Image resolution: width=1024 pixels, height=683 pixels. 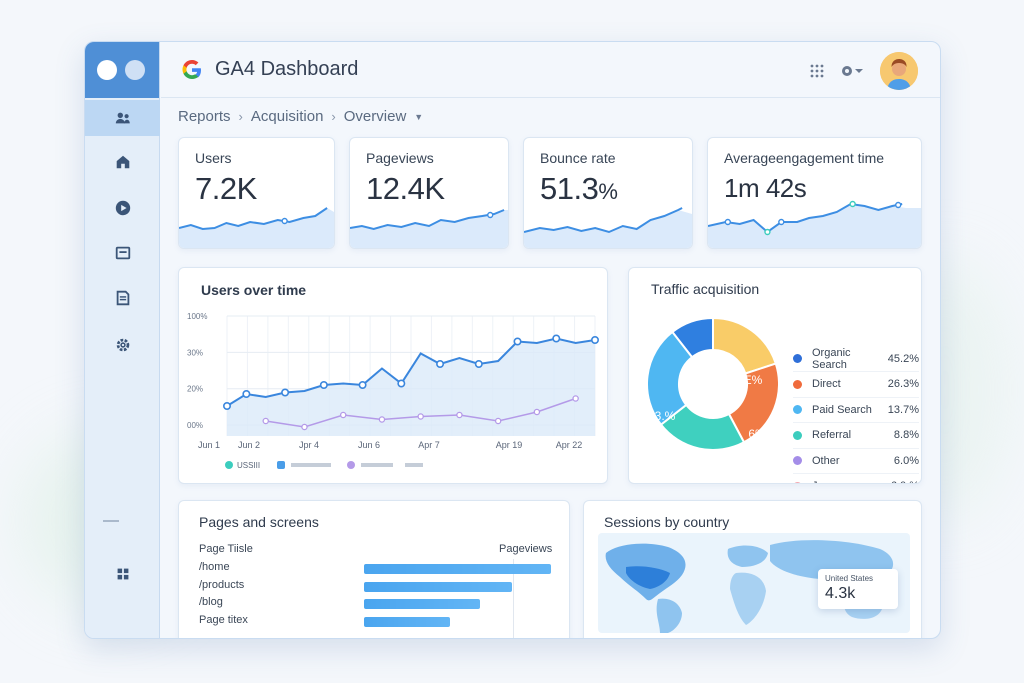 I want to click on grid-icon, so click(x=122, y=574).